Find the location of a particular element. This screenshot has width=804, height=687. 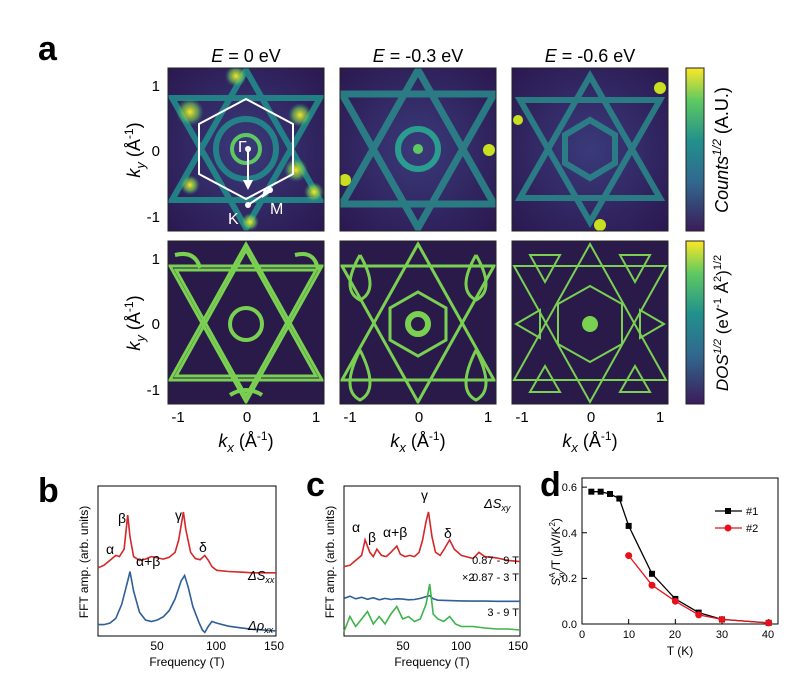

legend-c-scale: ×2 is located at coordinates (468, 578).